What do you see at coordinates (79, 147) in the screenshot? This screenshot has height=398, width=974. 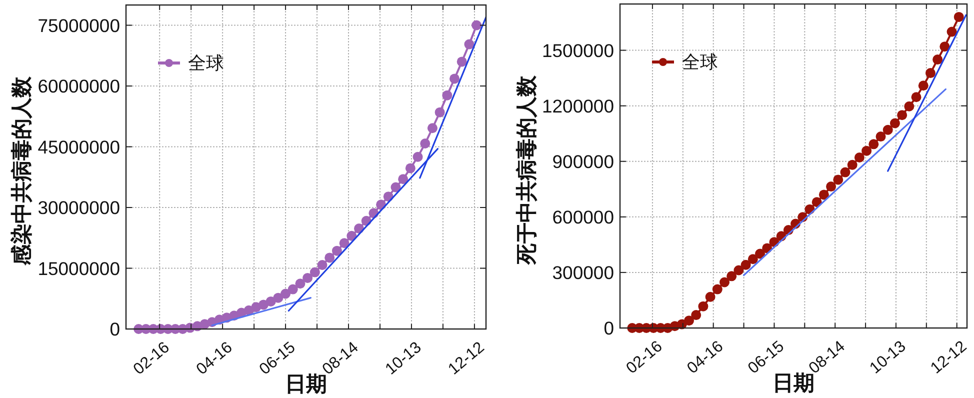 I see `y-tick-label: 45000000` at bounding box center [79, 147].